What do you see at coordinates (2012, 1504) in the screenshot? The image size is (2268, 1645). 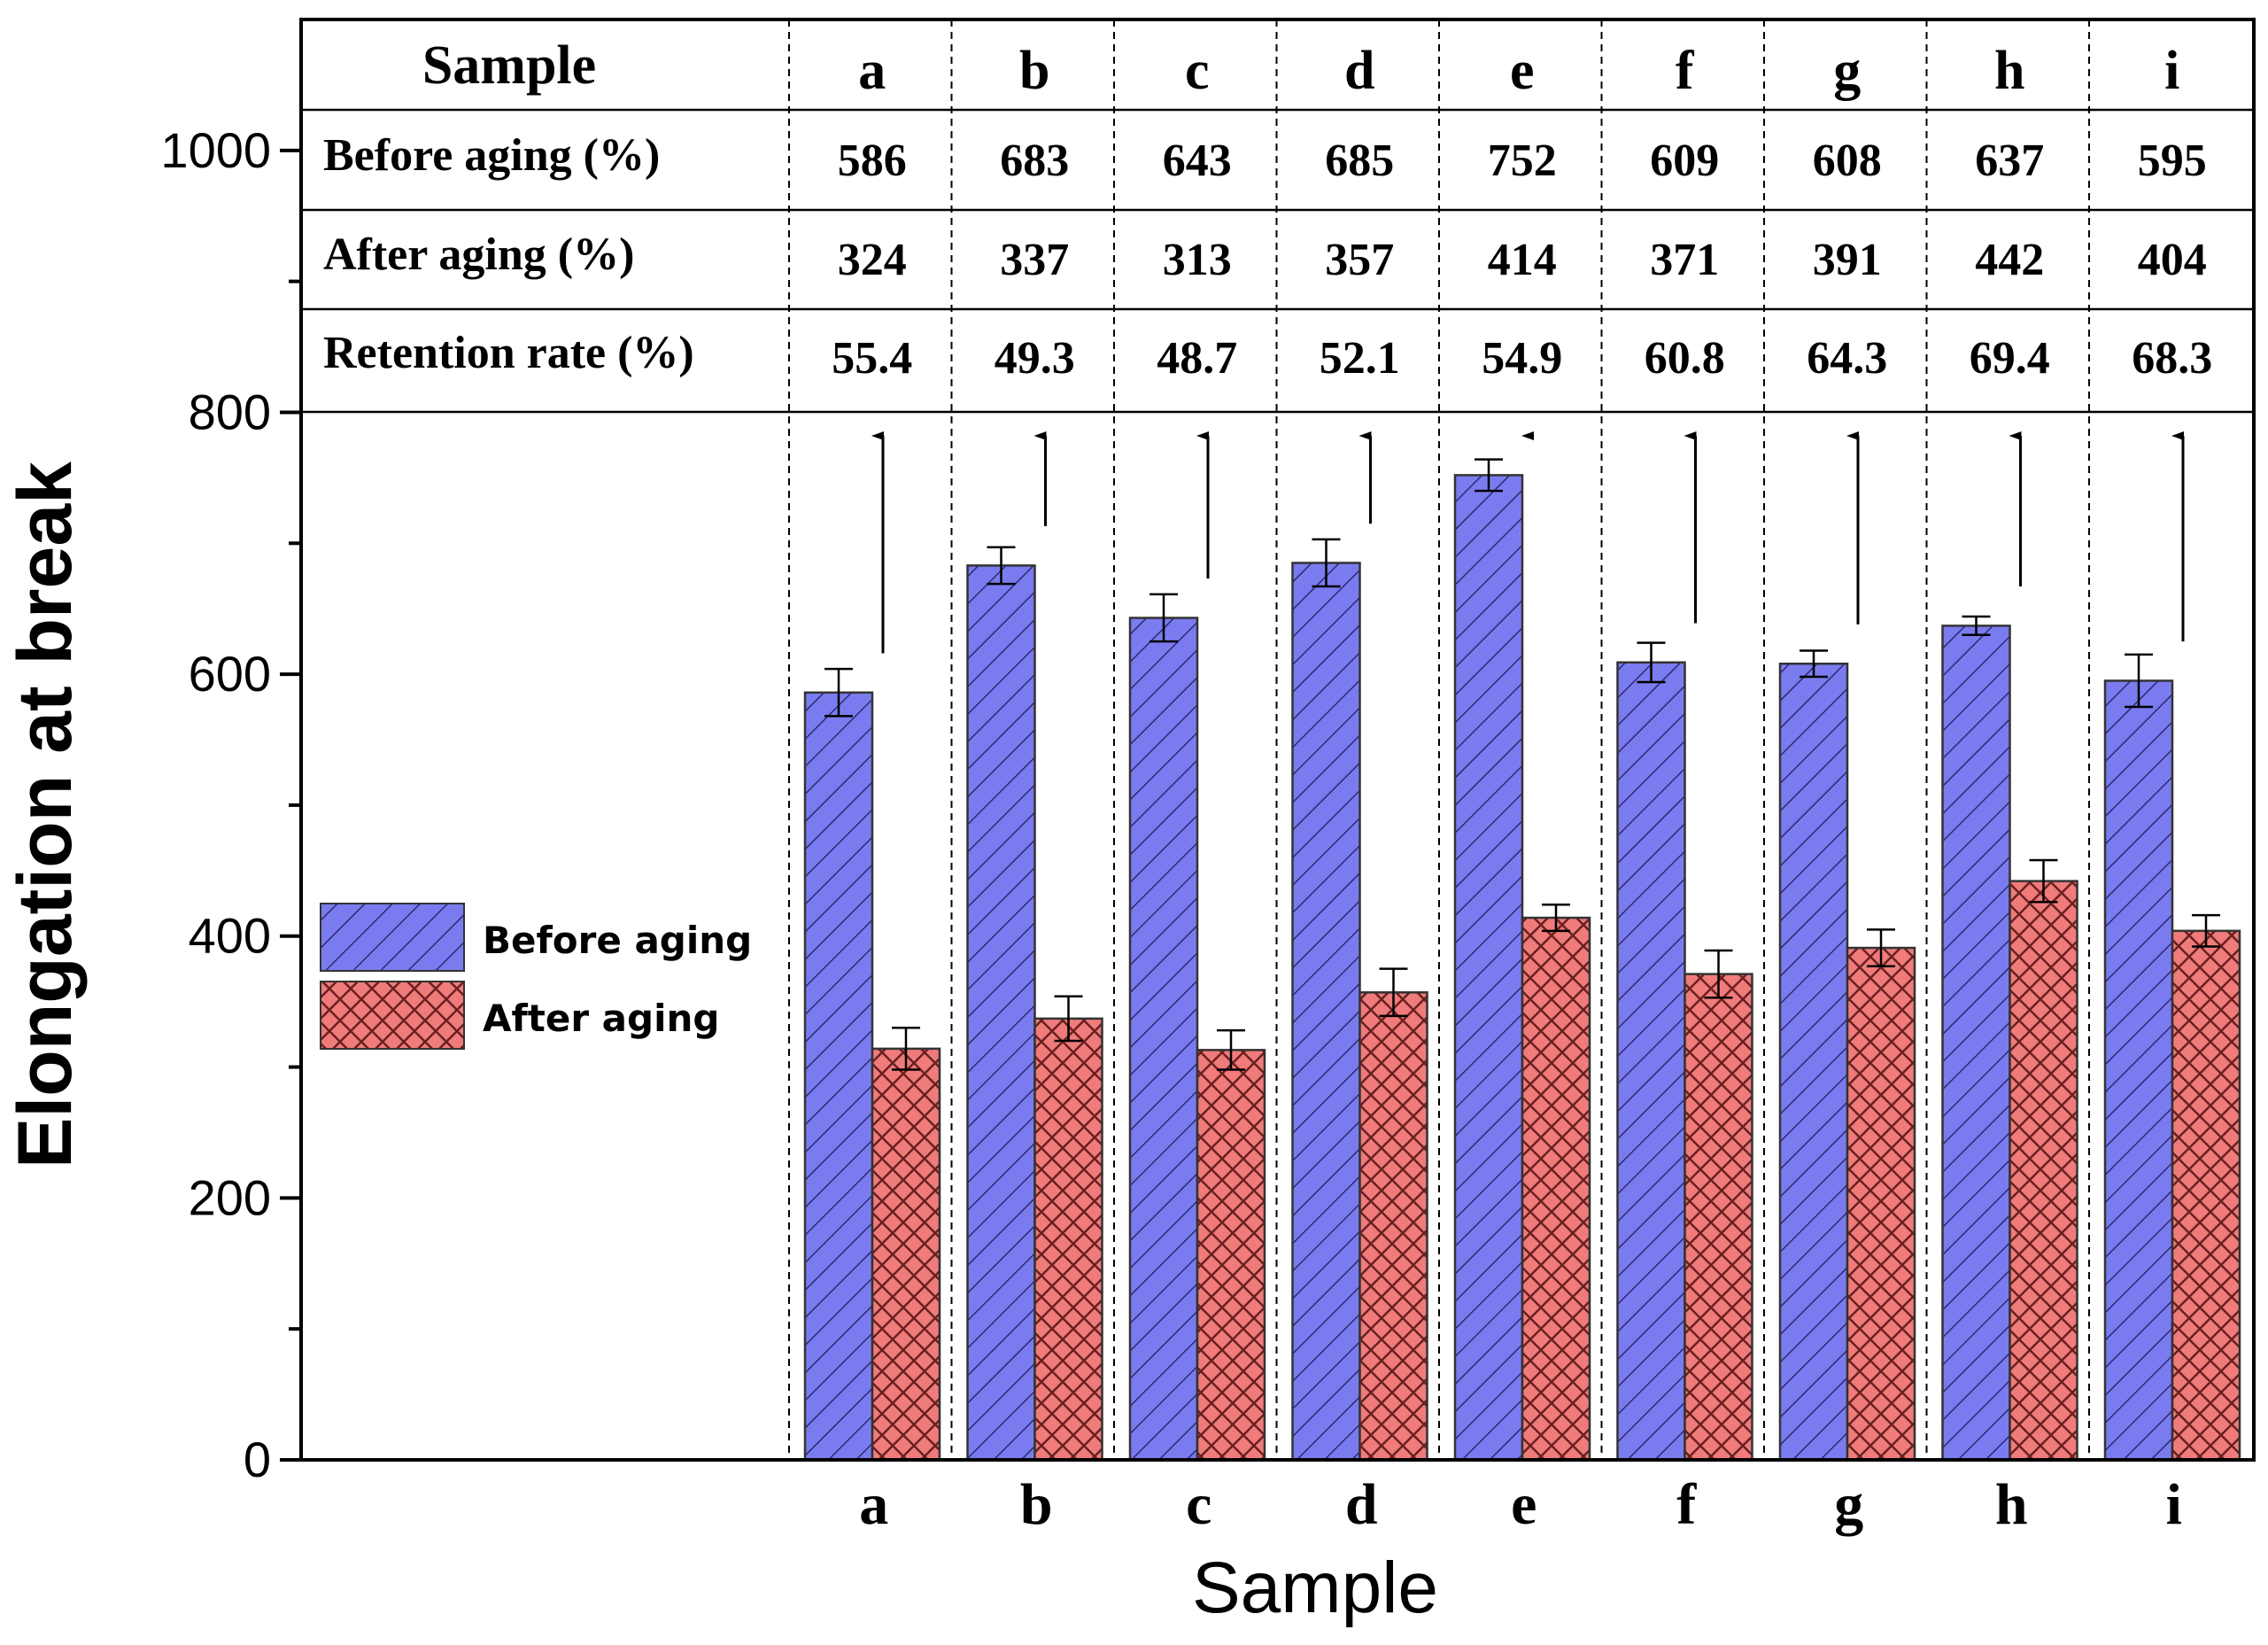 I see `x-tick-label: h` at bounding box center [2012, 1504].